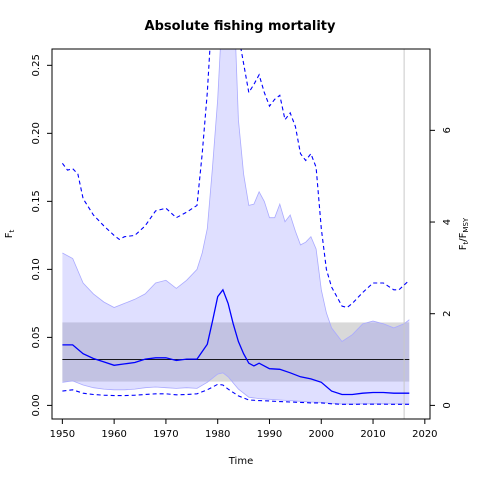 The image size is (480, 480). What do you see at coordinates (36, 133) in the screenshot?
I see `y-tick-label: 0.20` at bounding box center [36, 133].